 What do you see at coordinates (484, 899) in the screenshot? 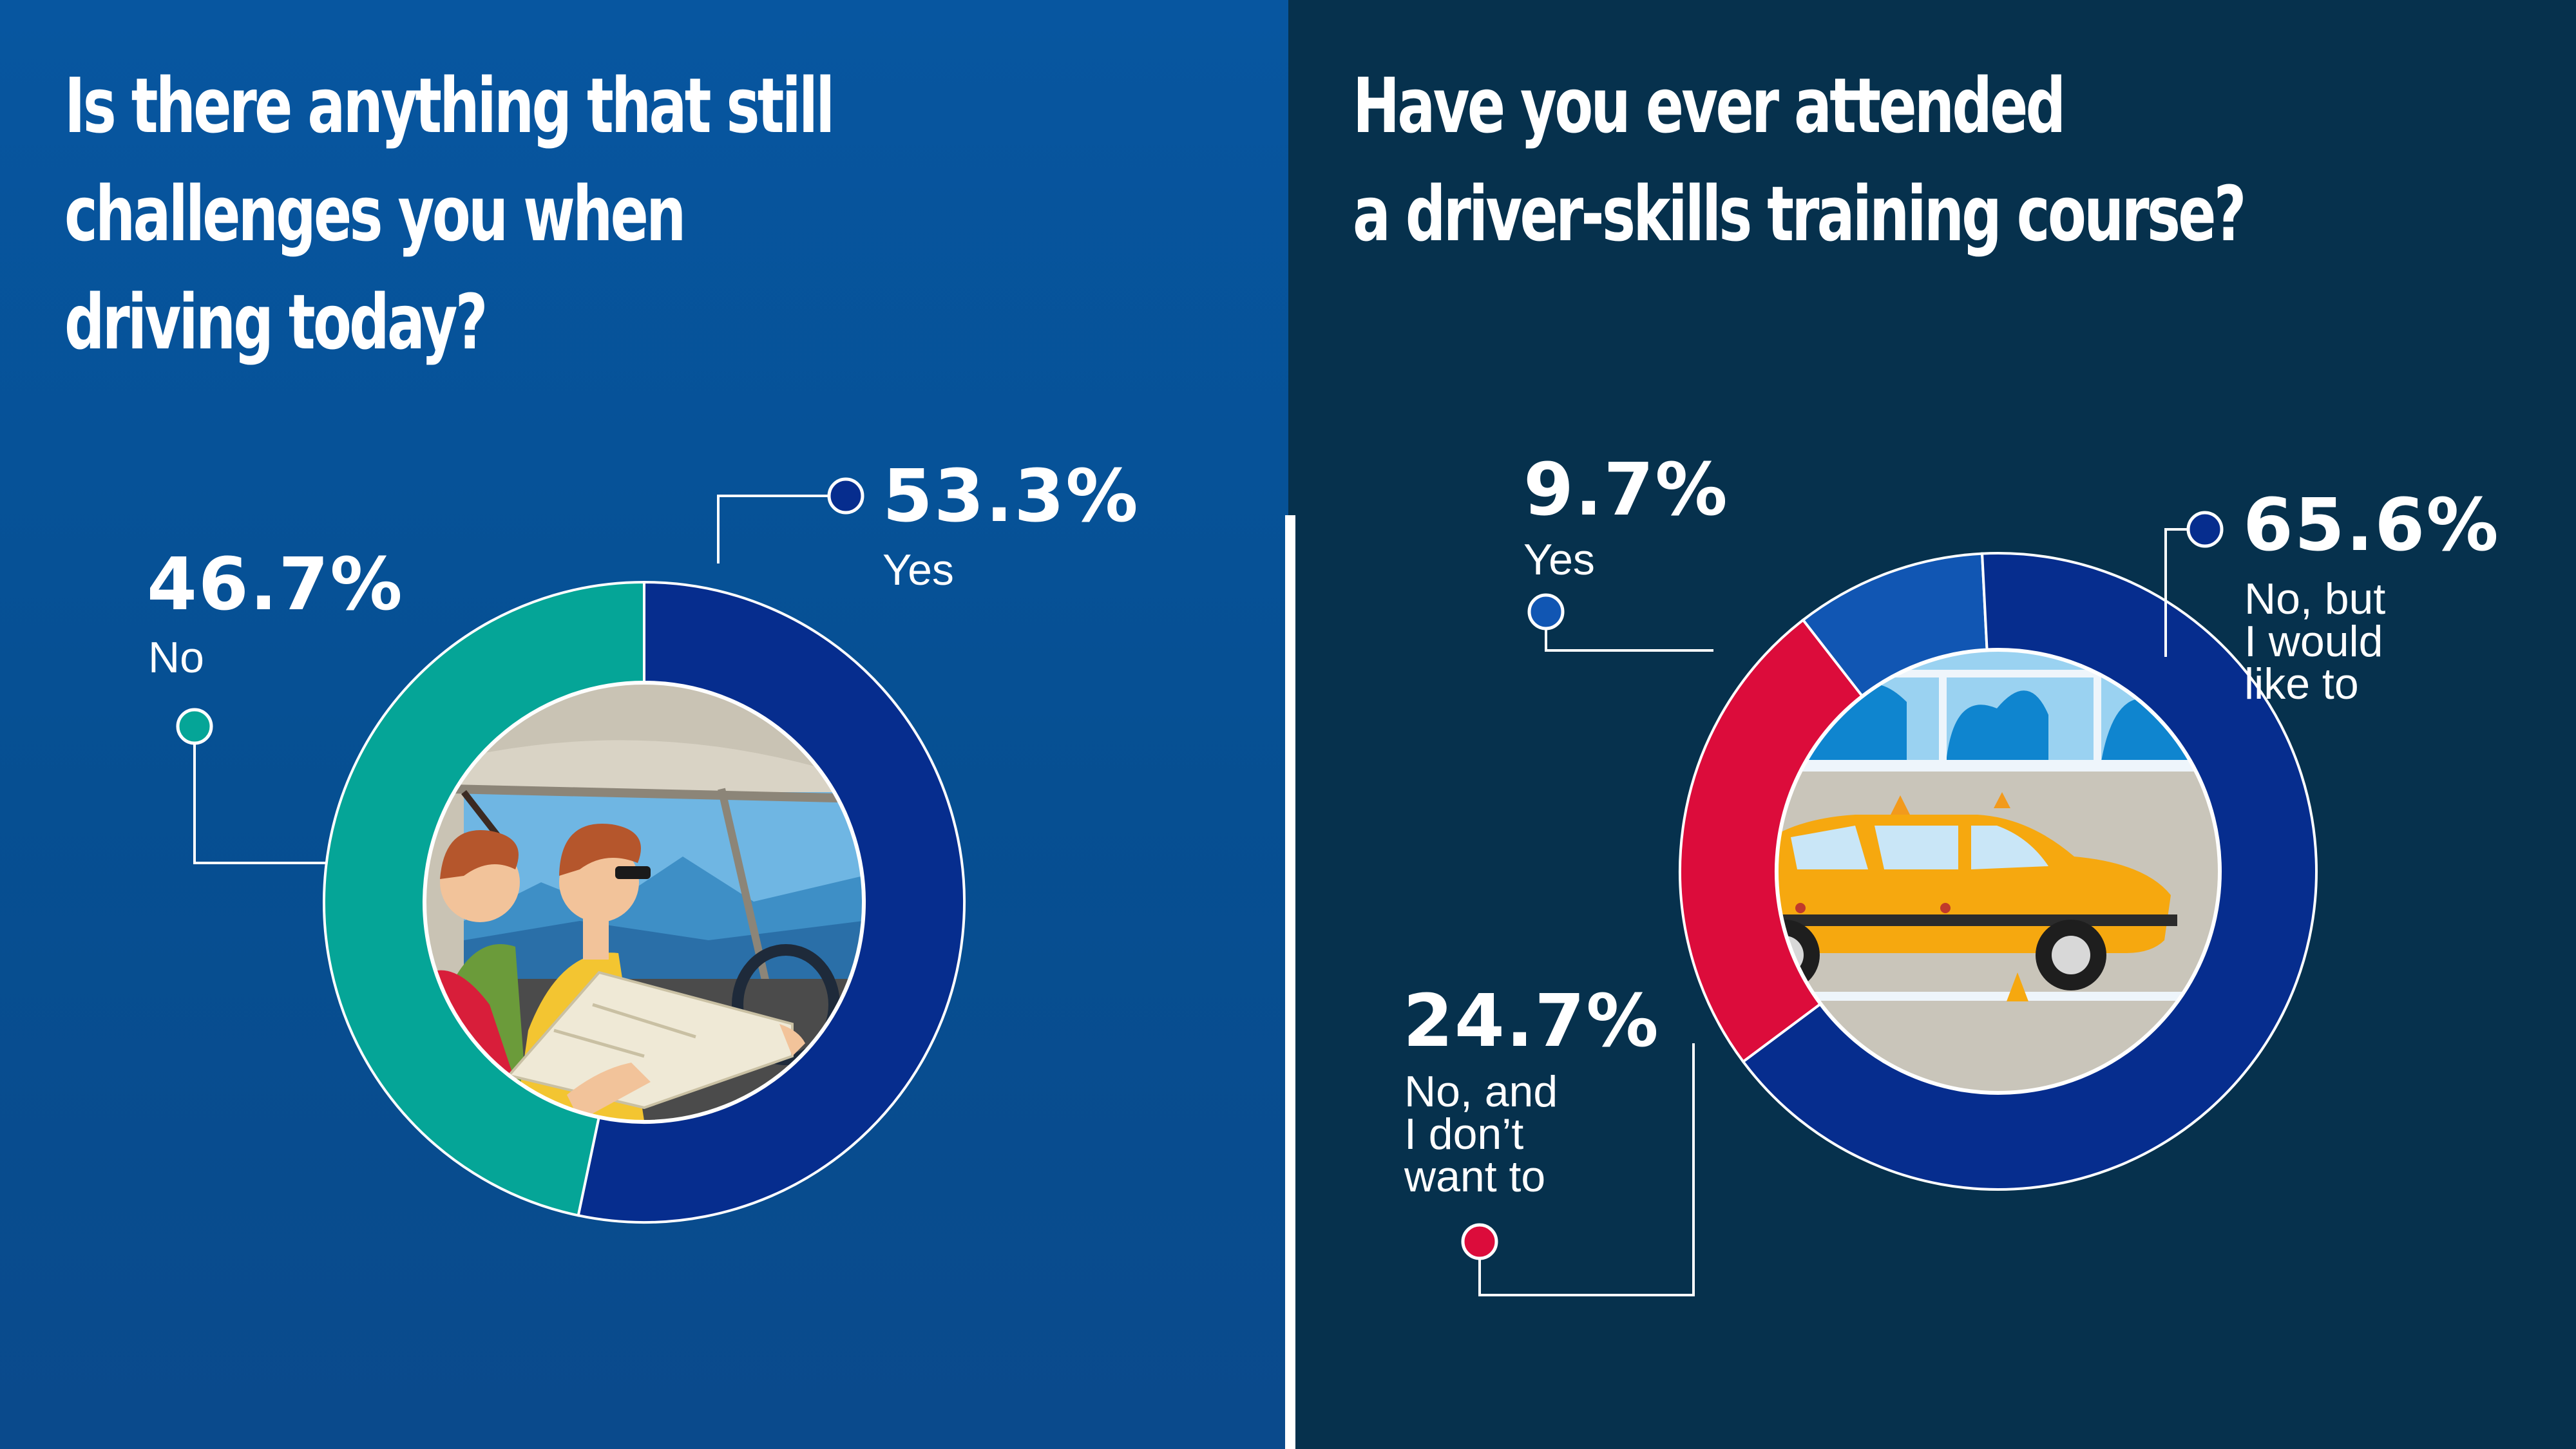
I see `left-slice-no` at bounding box center [484, 899].